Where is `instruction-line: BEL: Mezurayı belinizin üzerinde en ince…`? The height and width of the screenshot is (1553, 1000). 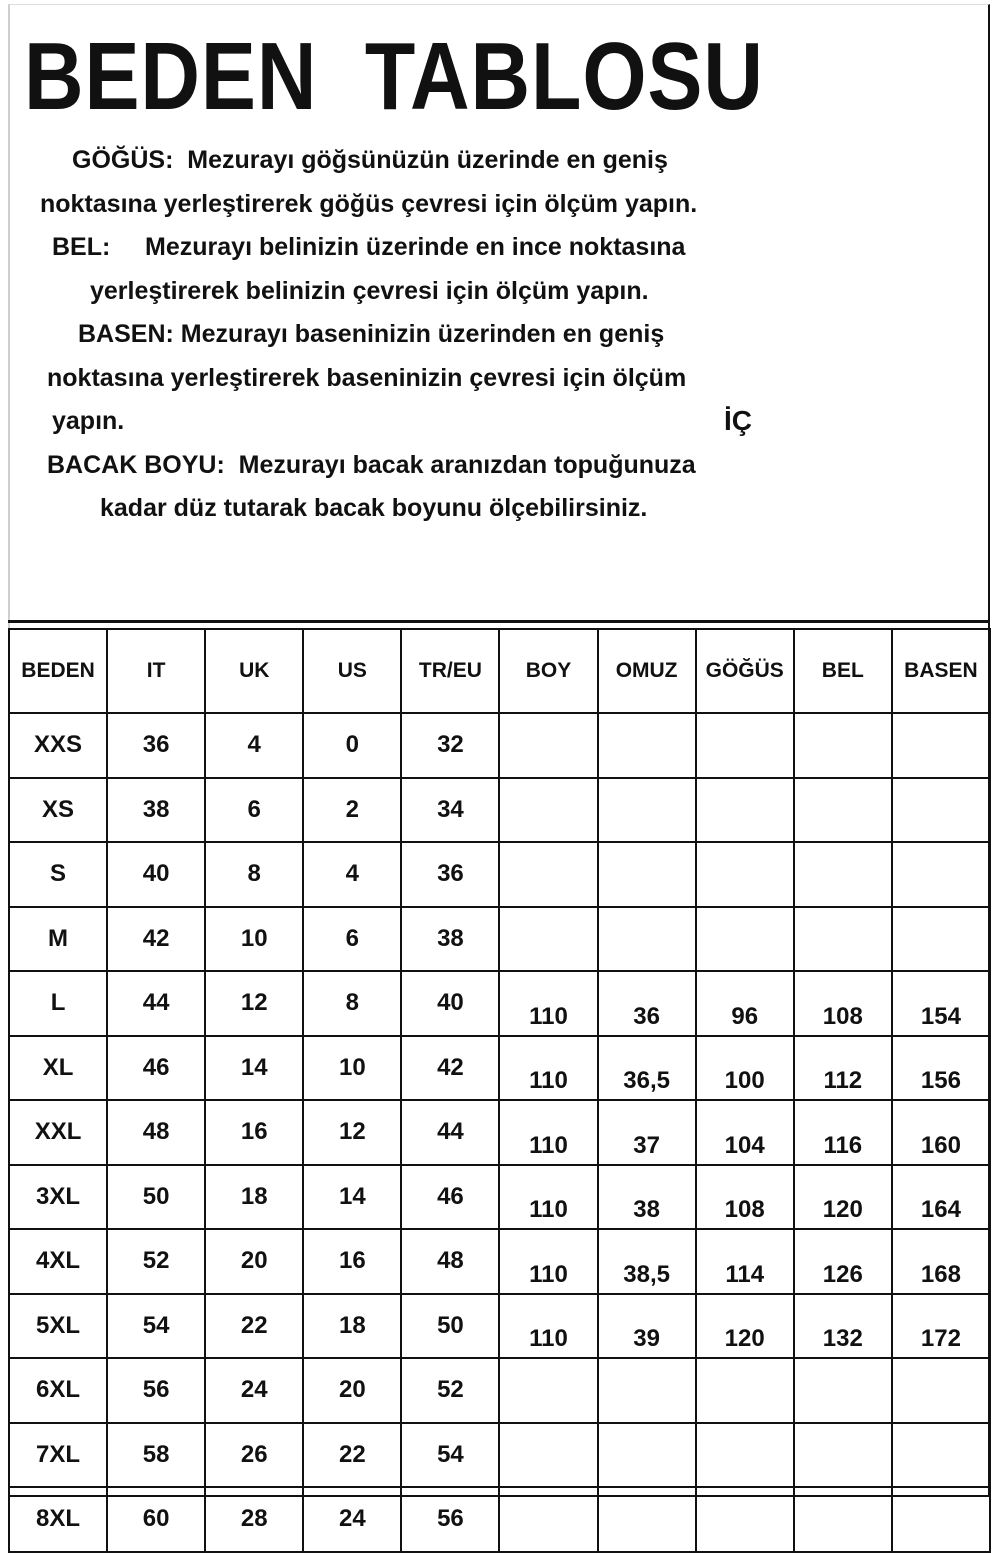
instruction-line: BEL: Mezurayı belinizin üzerinde en ince… is located at coordinates (369, 247).